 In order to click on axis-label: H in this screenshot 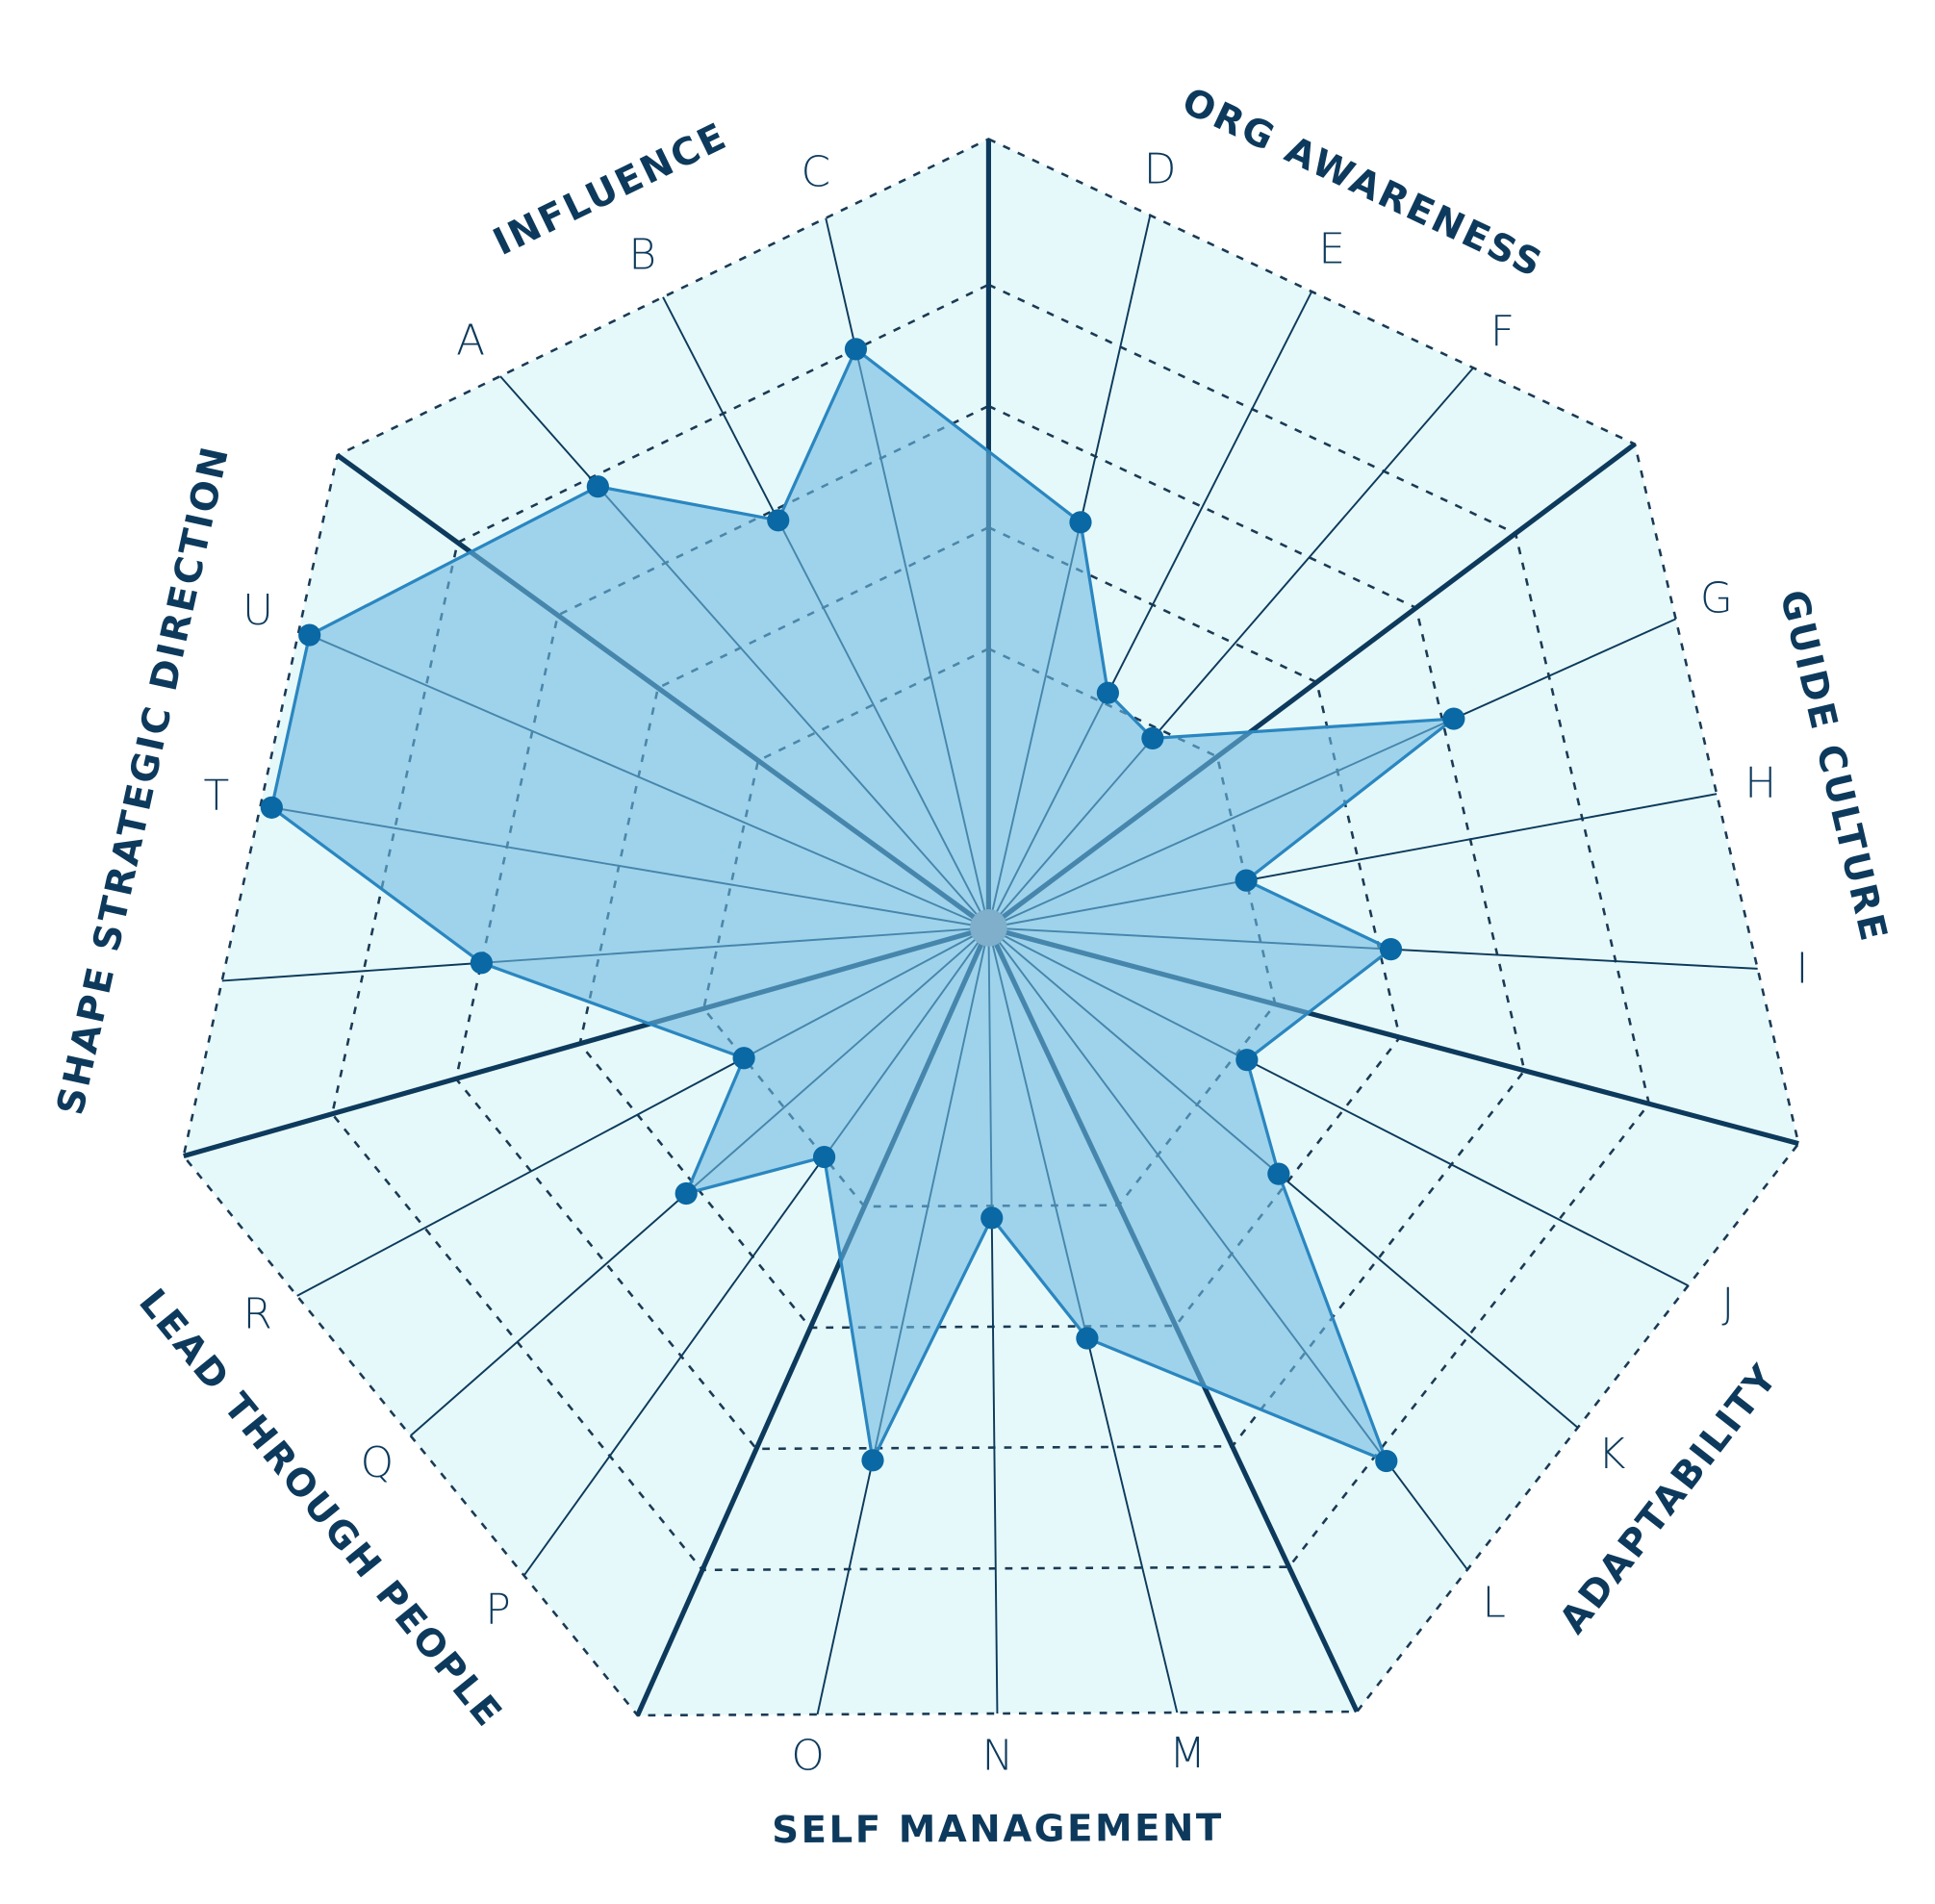, I will do `click(1760, 784)`.